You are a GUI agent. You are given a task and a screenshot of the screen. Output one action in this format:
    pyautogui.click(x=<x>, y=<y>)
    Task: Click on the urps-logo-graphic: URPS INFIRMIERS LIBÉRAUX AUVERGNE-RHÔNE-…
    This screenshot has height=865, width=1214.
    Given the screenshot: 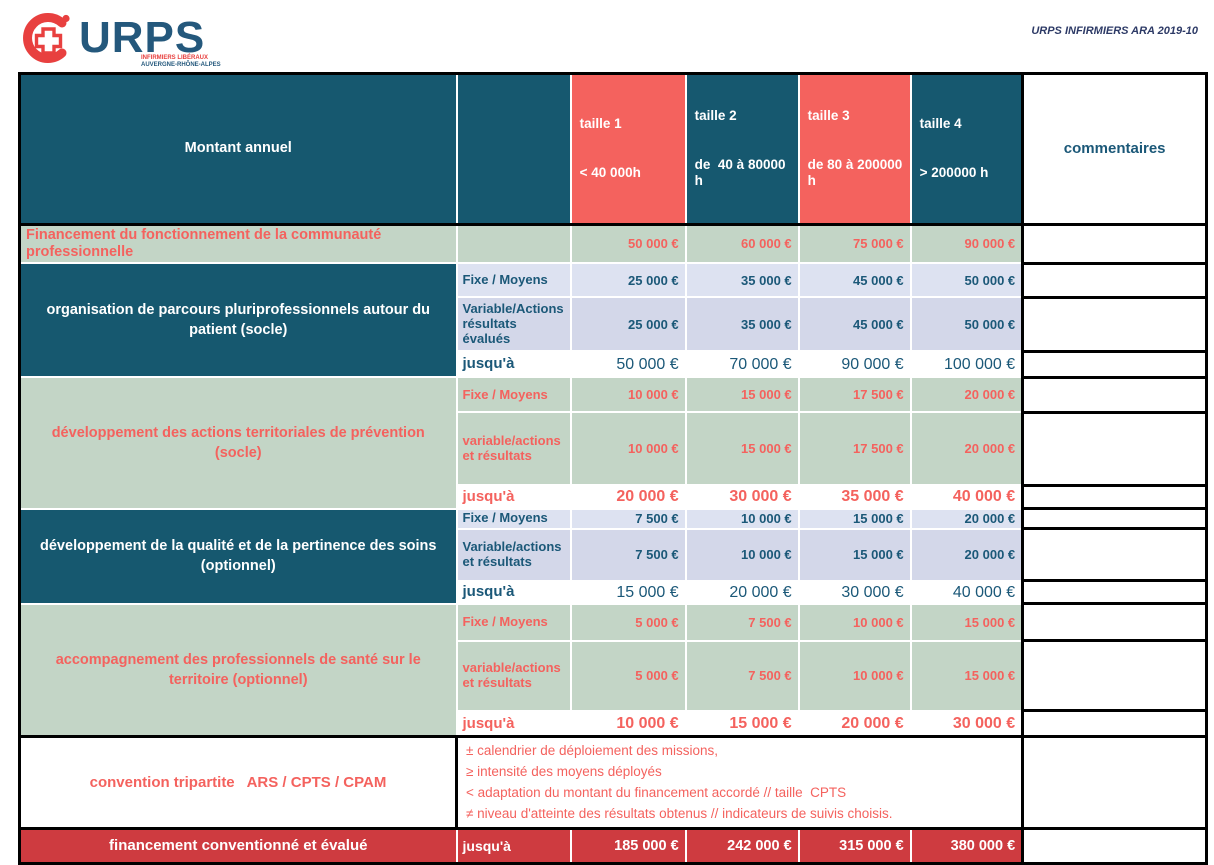 What is the action you would take?
    pyautogui.click(x=122, y=40)
    